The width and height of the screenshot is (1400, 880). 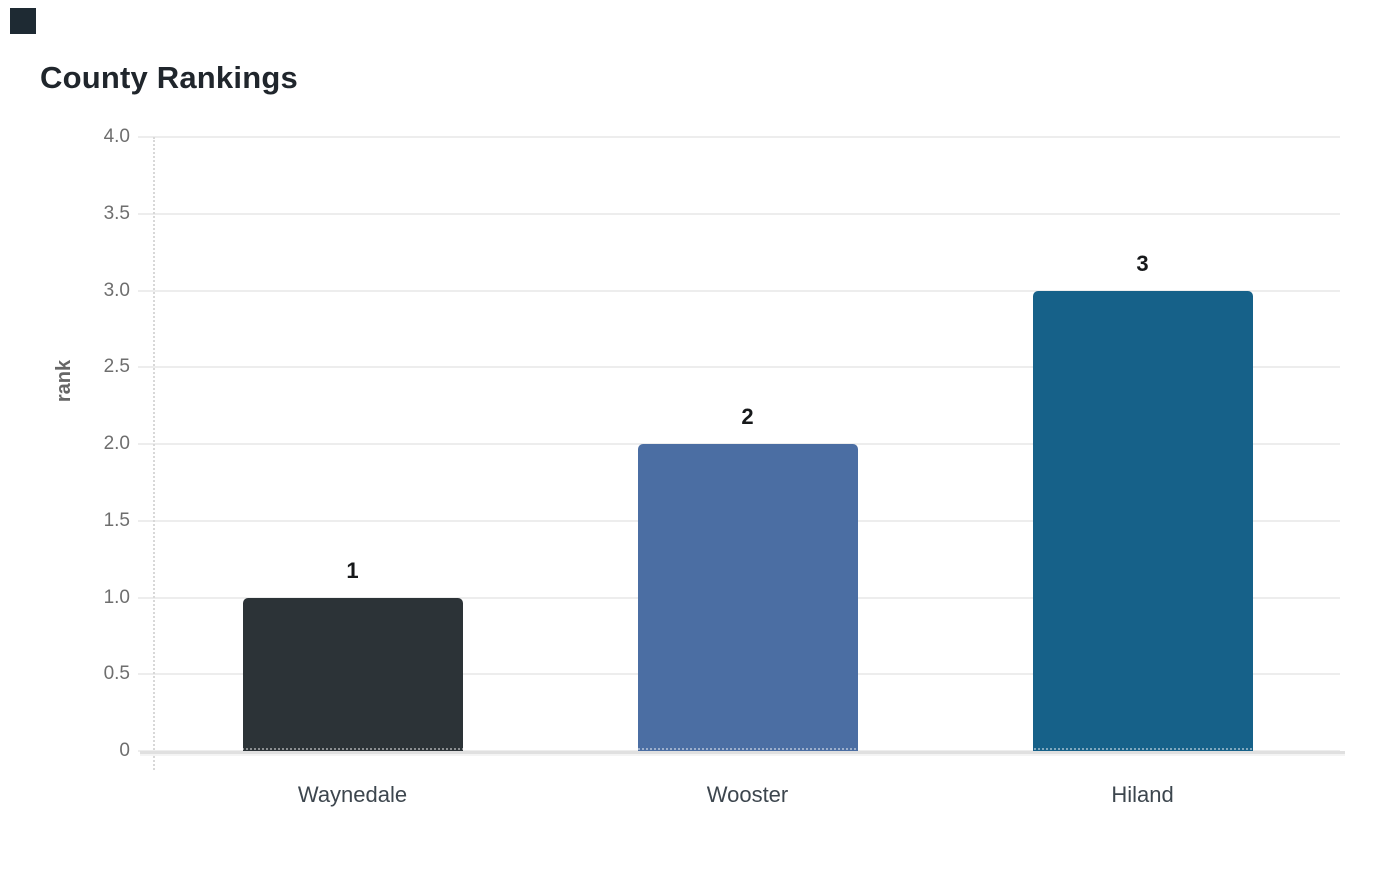 I want to click on x-axis-label-waynedale: Waynedale, so click(x=352, y=794).